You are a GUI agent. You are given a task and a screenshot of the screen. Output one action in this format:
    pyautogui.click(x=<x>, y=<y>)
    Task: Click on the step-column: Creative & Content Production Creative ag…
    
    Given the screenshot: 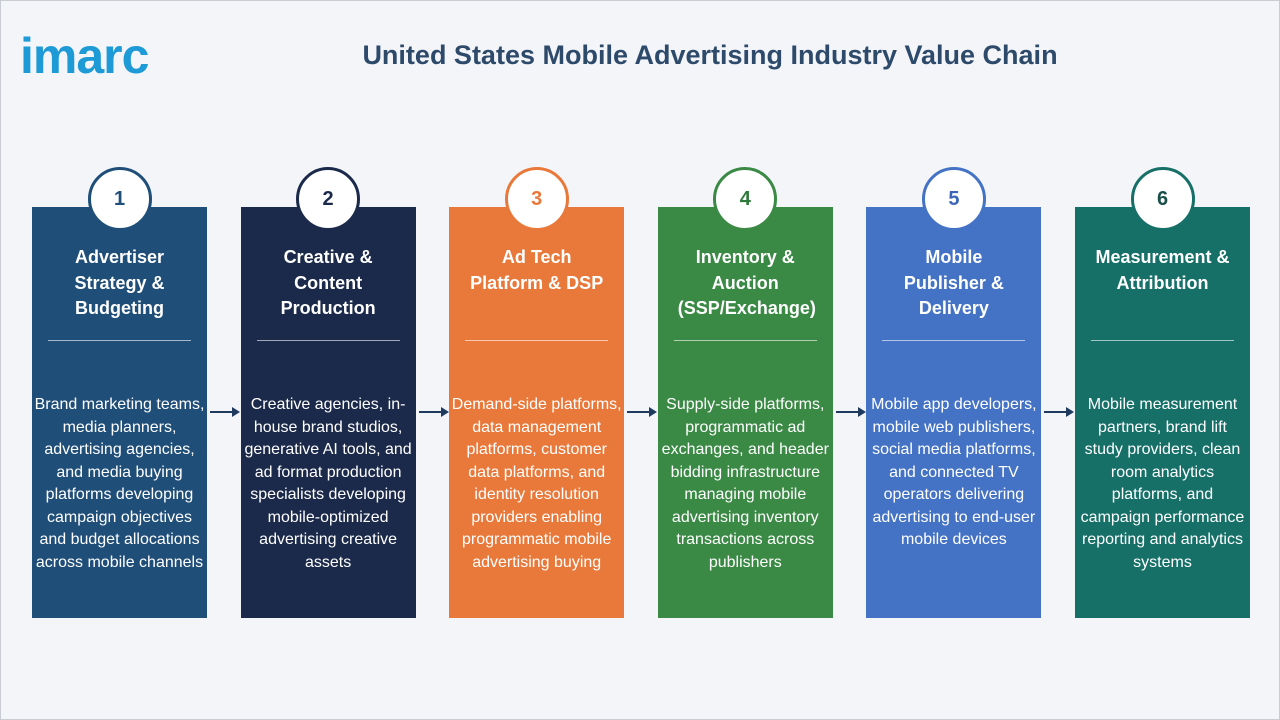 What is the action you would take?
    pyautogui.click(x=328, y=412)
    